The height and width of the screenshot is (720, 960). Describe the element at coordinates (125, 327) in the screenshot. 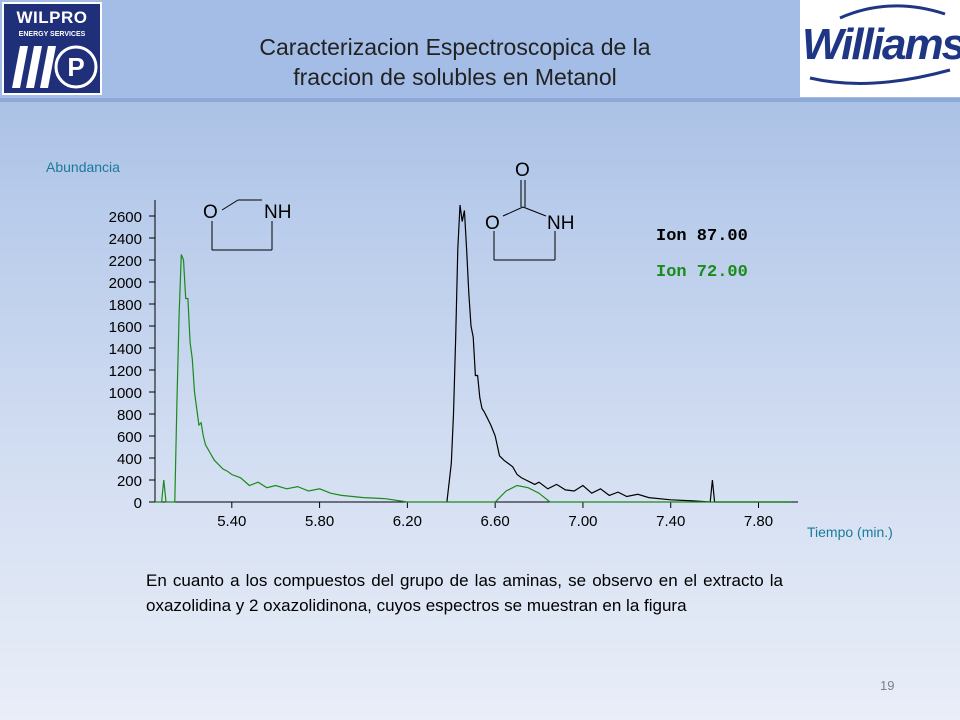

I see `y-tick-label: 1600` at that location.